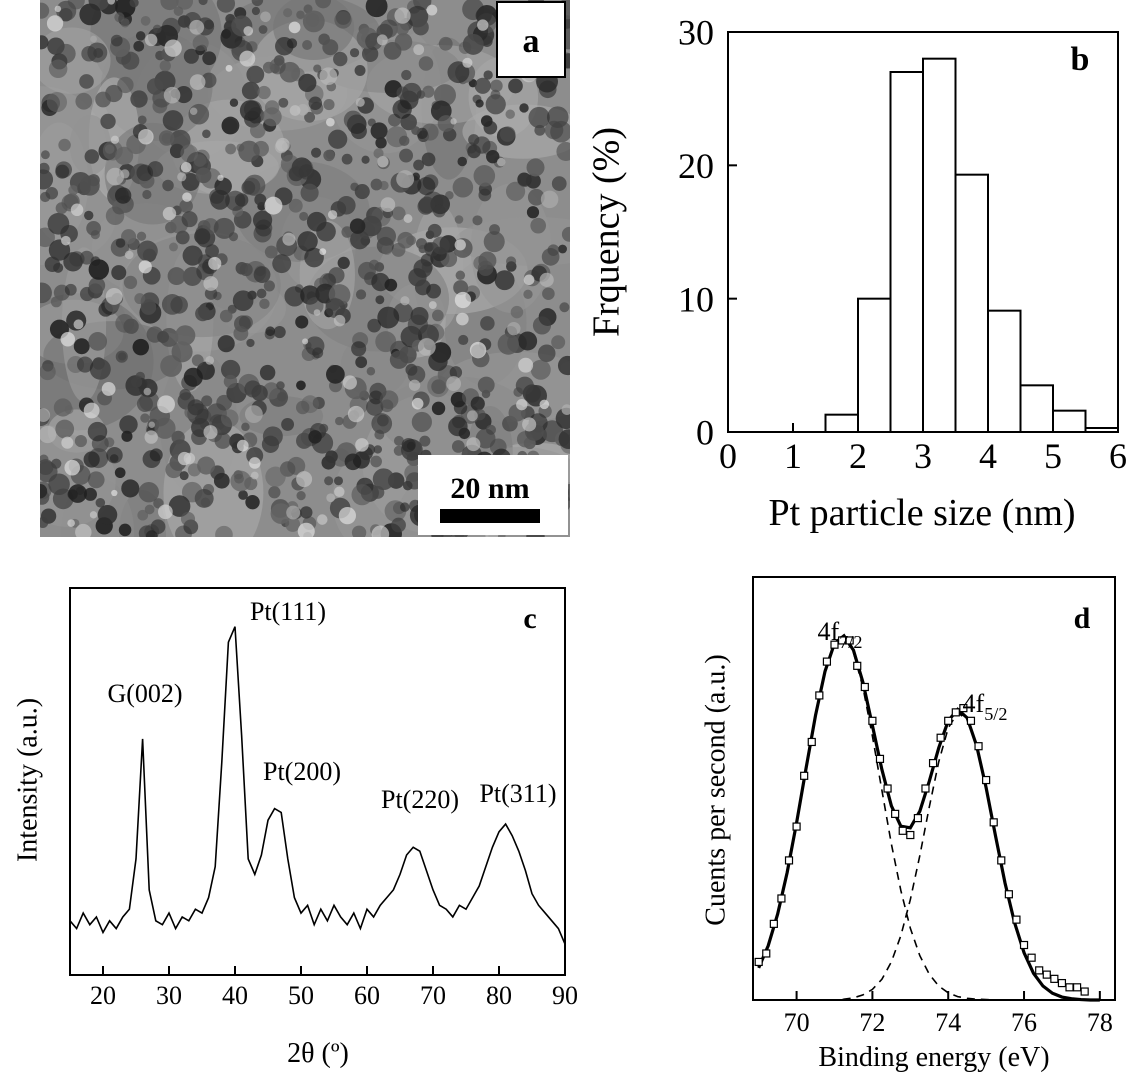 The image size is (1133, 1081). I want to click on annotation-text: 4f, so click(829, 631).